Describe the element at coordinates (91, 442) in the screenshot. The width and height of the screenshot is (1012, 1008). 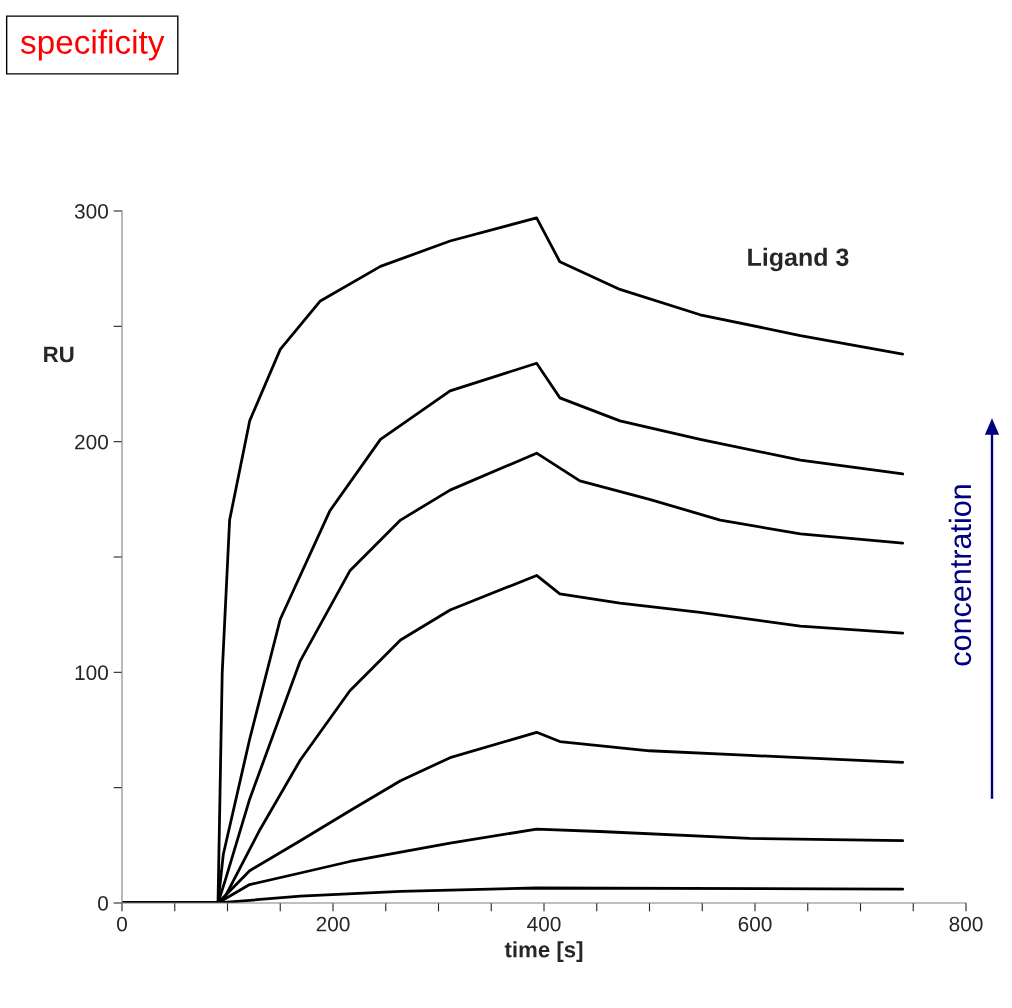
I see `y-tick-label: 200` at that location.